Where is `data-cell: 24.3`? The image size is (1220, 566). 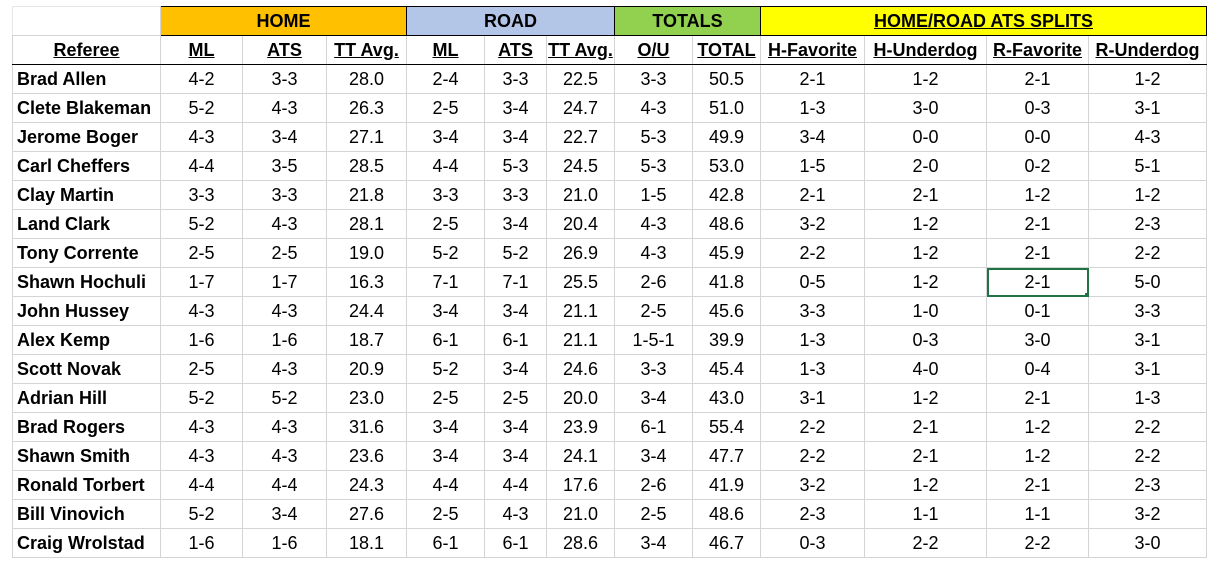 data-cell: 24.3 is located at coordinates (366, 485).